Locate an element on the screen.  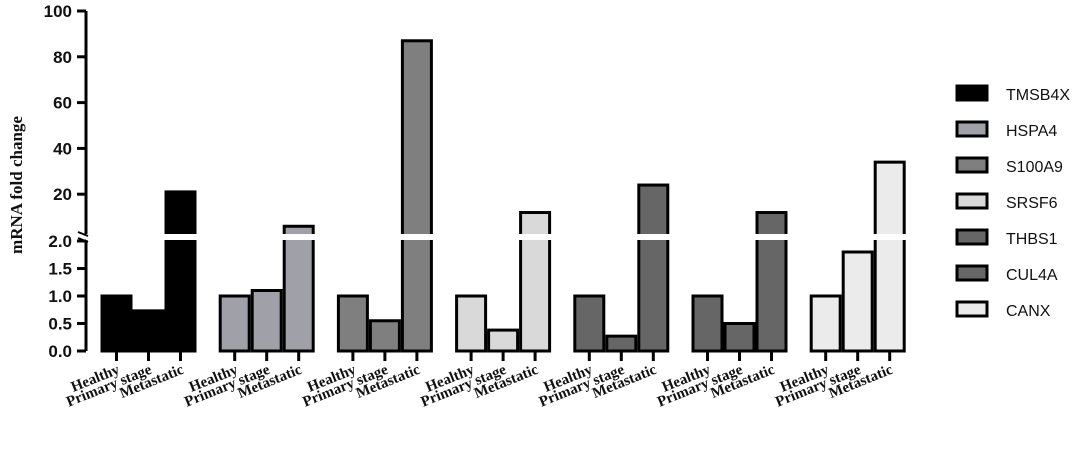
legend: TMSB4X HSPA4 S100A9 SRSF6 THBS1 CUL4A CANX is located at coordinates (1012, 202).